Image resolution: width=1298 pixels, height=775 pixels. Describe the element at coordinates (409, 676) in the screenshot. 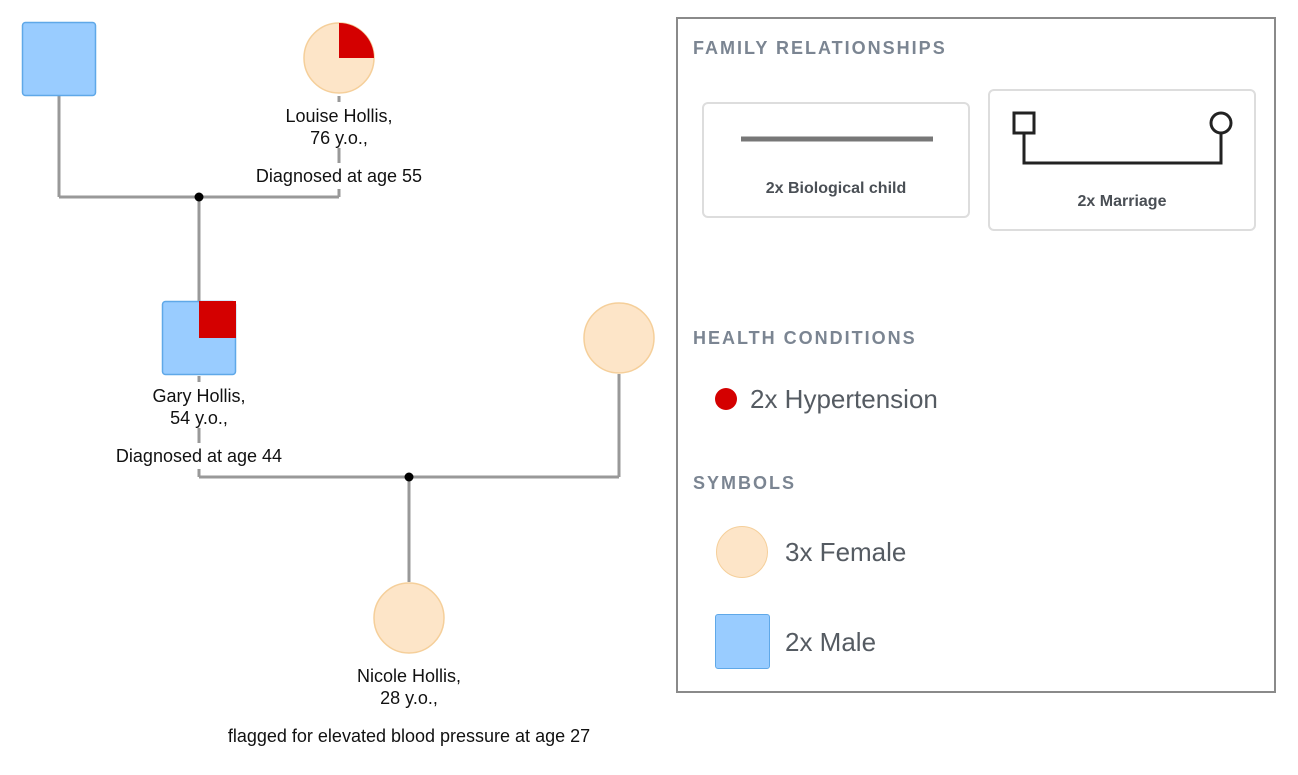

I see `person-name: Nicole Hollis,` at that location.